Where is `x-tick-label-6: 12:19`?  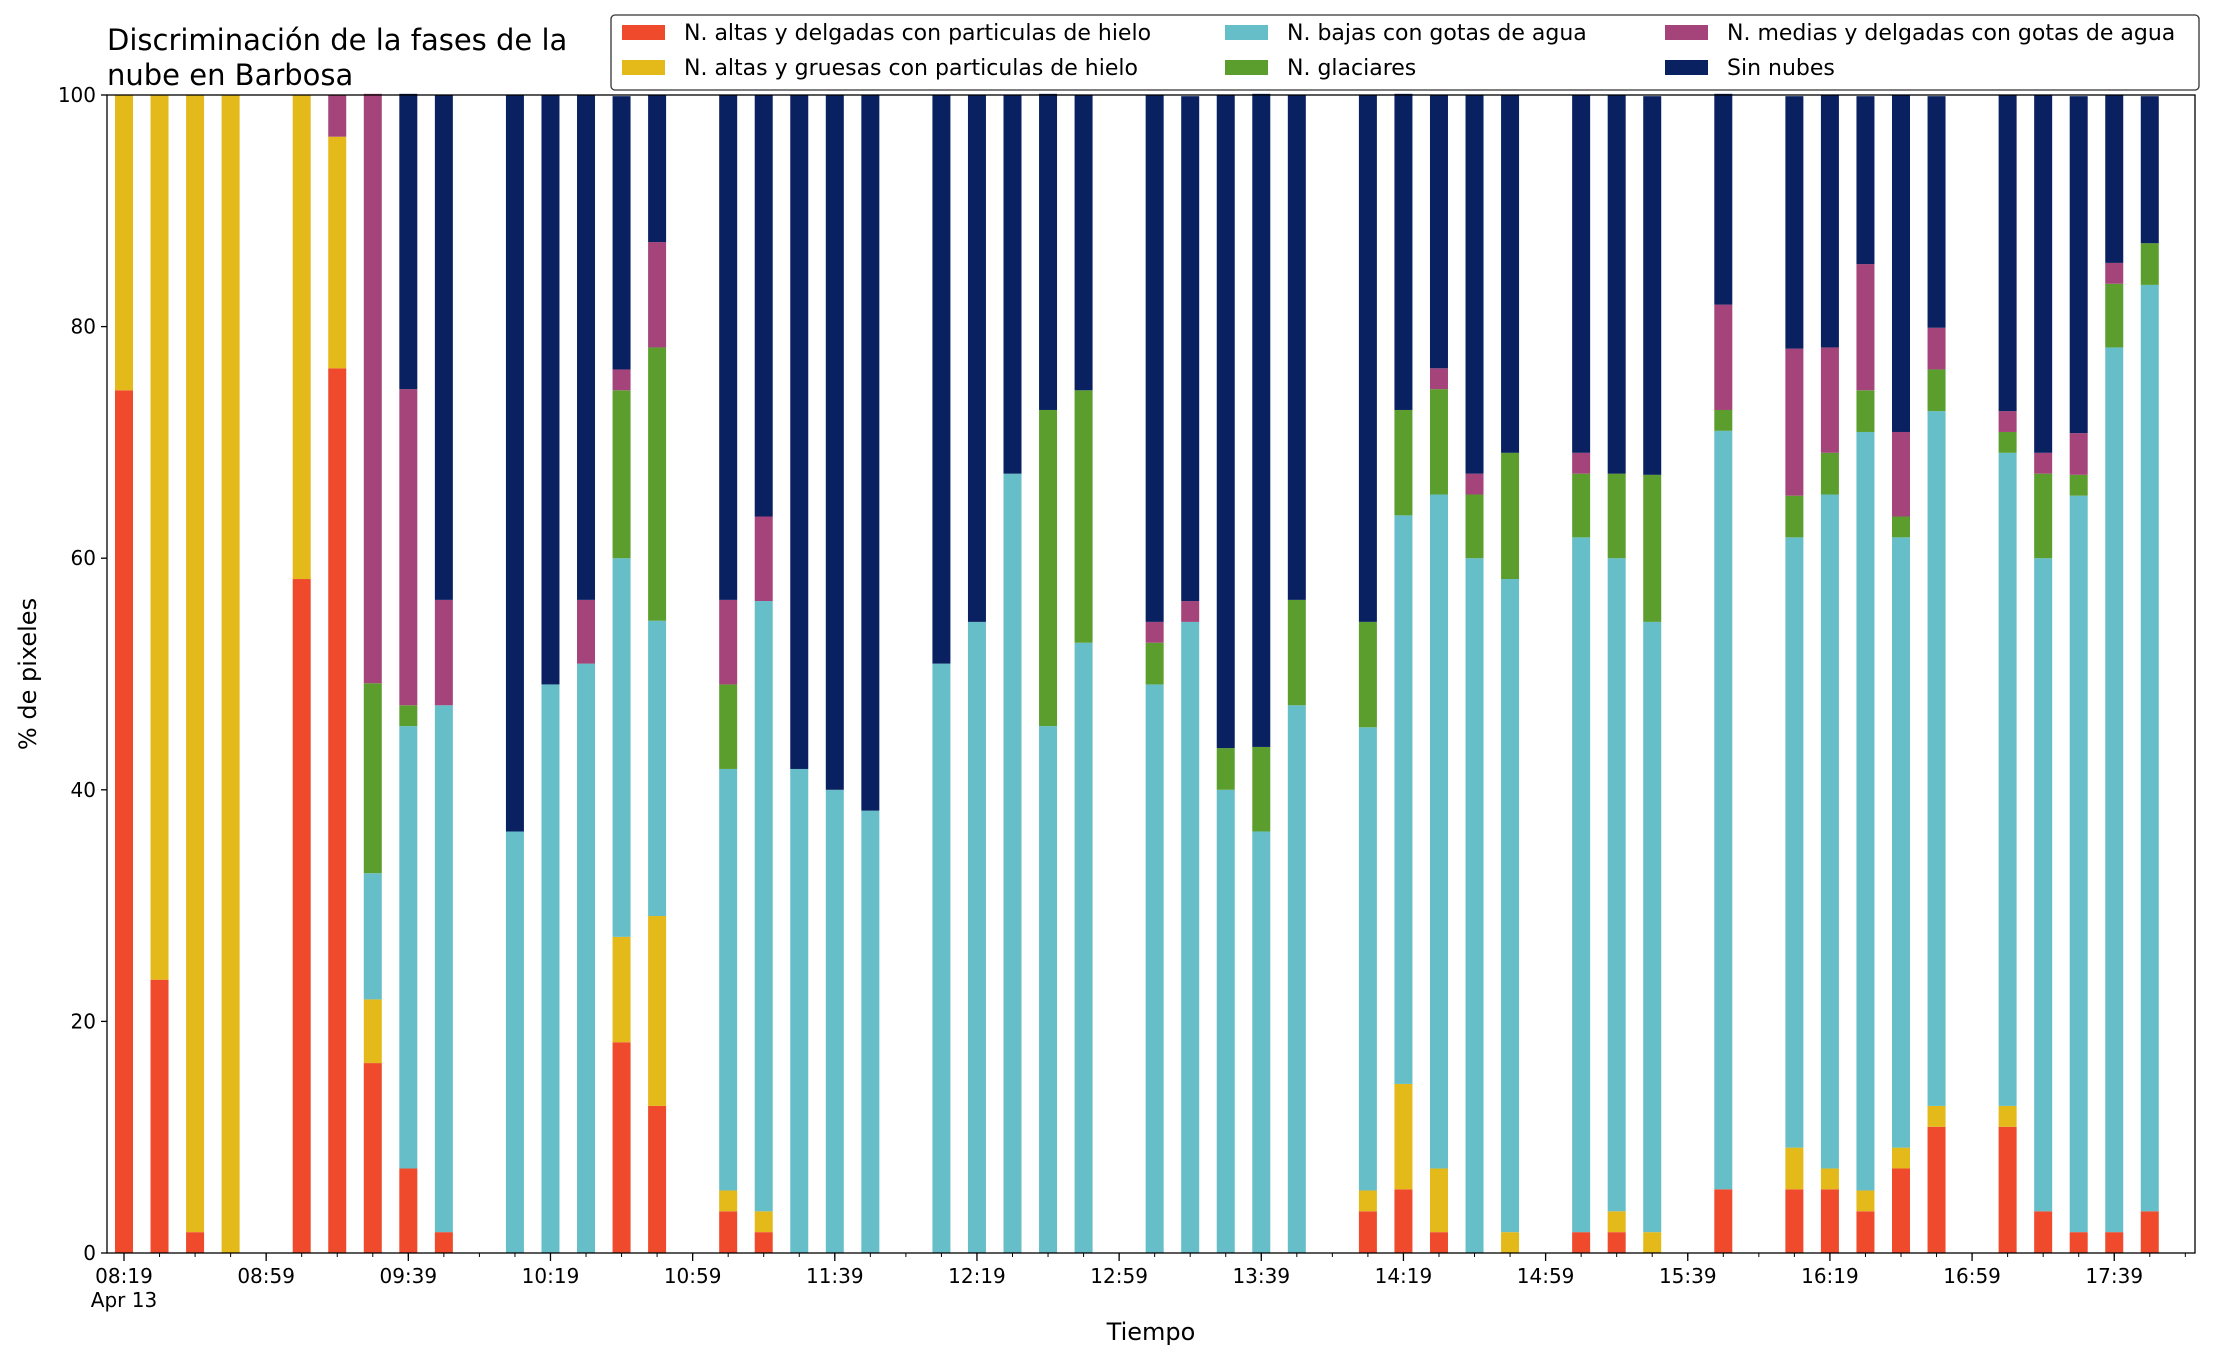 x-tick-label-6: 12:19 is located at coordinates (977, 1276).